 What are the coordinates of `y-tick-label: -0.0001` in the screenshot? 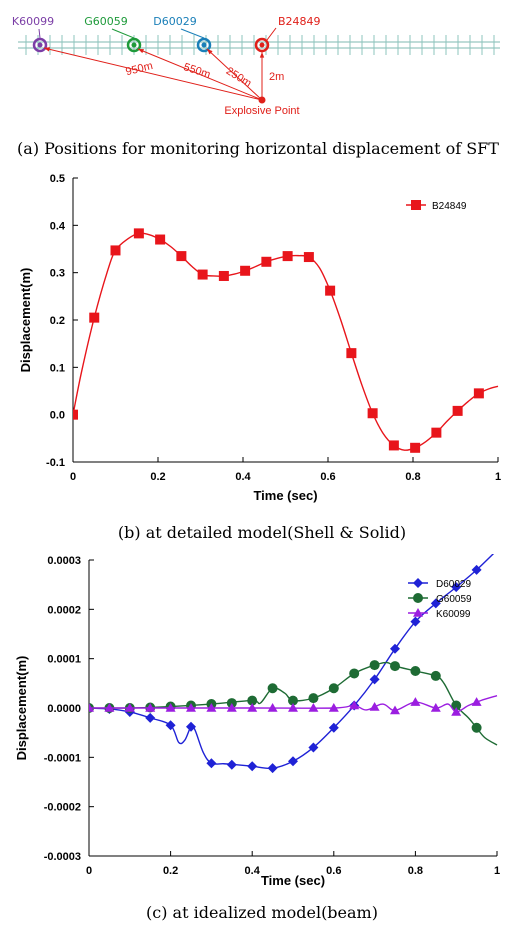 It's located at (62, 758).